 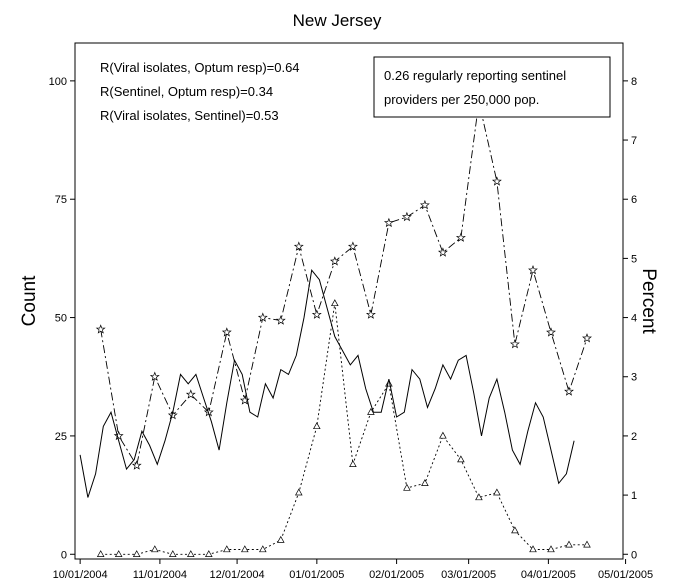 What do you see at coordinates (634, 496) in the screenshot?
I see `y2-tick-label: 1` at bounding box center [634, 496].